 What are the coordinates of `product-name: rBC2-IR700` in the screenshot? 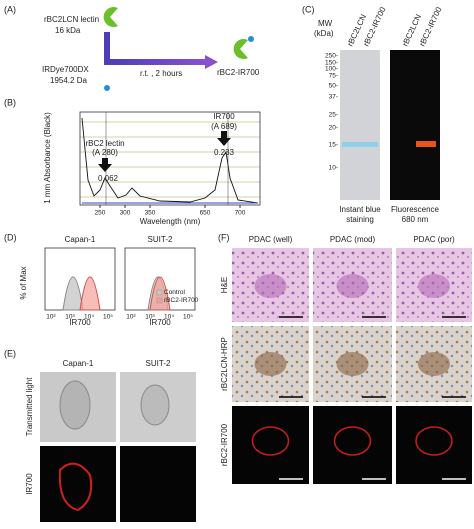 It's located at (238, 72).